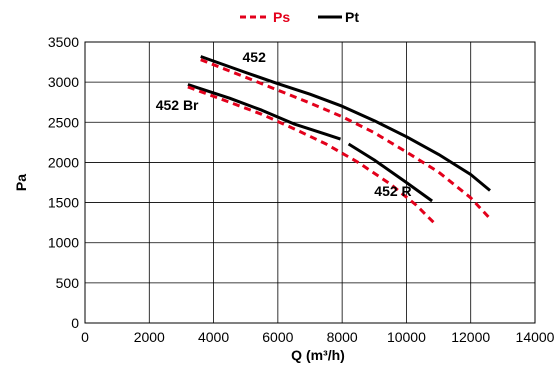  What do you see at coordinates (149, 337) in the screenshot?
I see `x-tick-label: 2000` at bounding box center [149, 337].